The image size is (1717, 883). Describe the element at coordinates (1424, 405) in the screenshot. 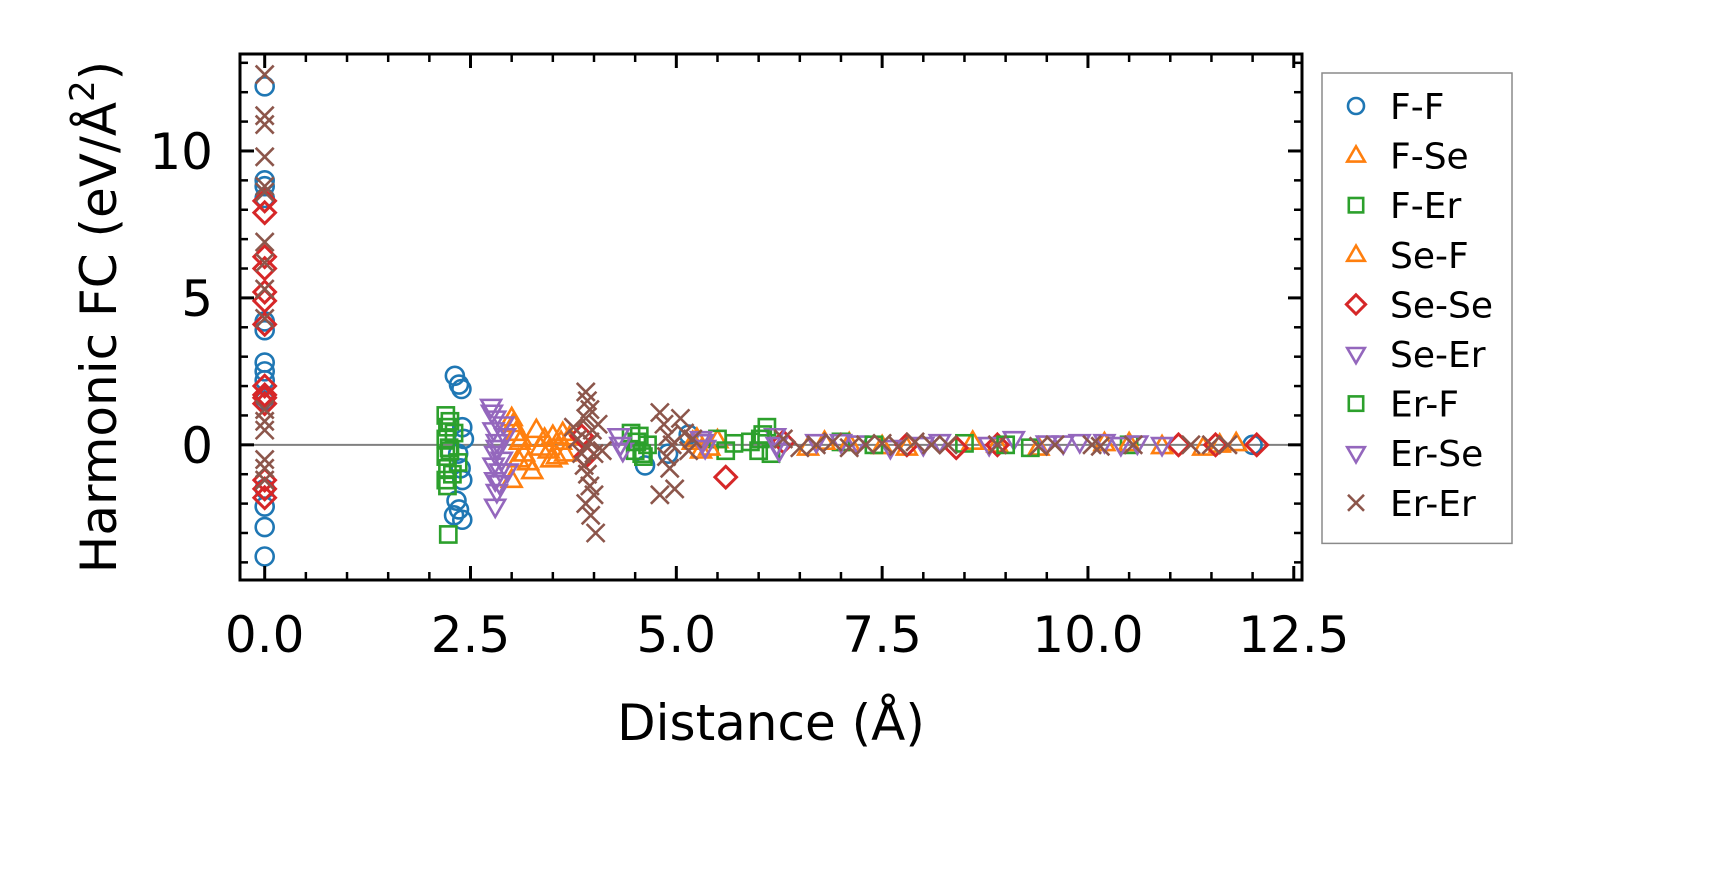

I see `legend-label: Er-F` at that location.